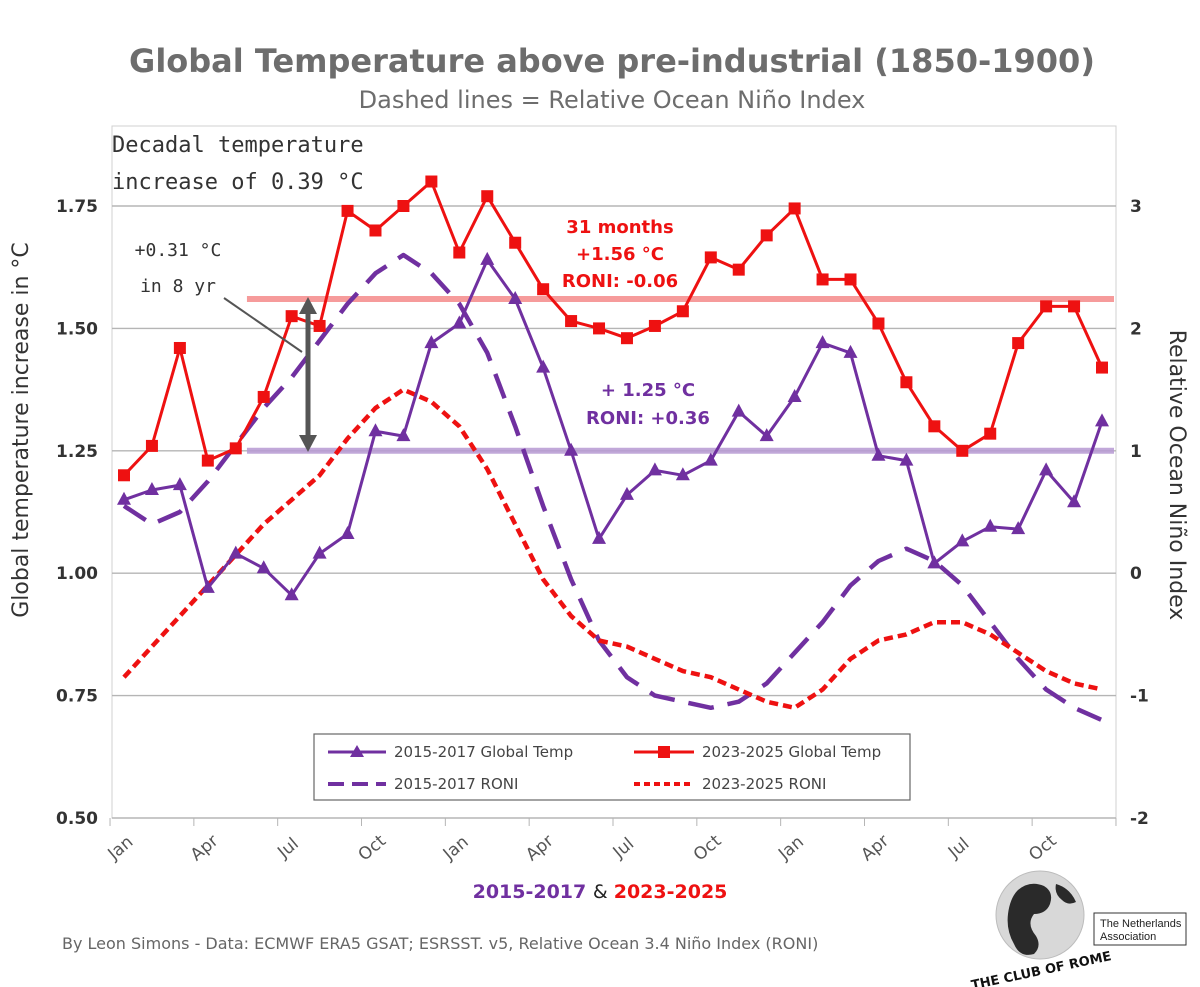  Describe the element at coordinates (1136, 452) in the screenshot. I see `y2-tick-label-3: 1` at that location.